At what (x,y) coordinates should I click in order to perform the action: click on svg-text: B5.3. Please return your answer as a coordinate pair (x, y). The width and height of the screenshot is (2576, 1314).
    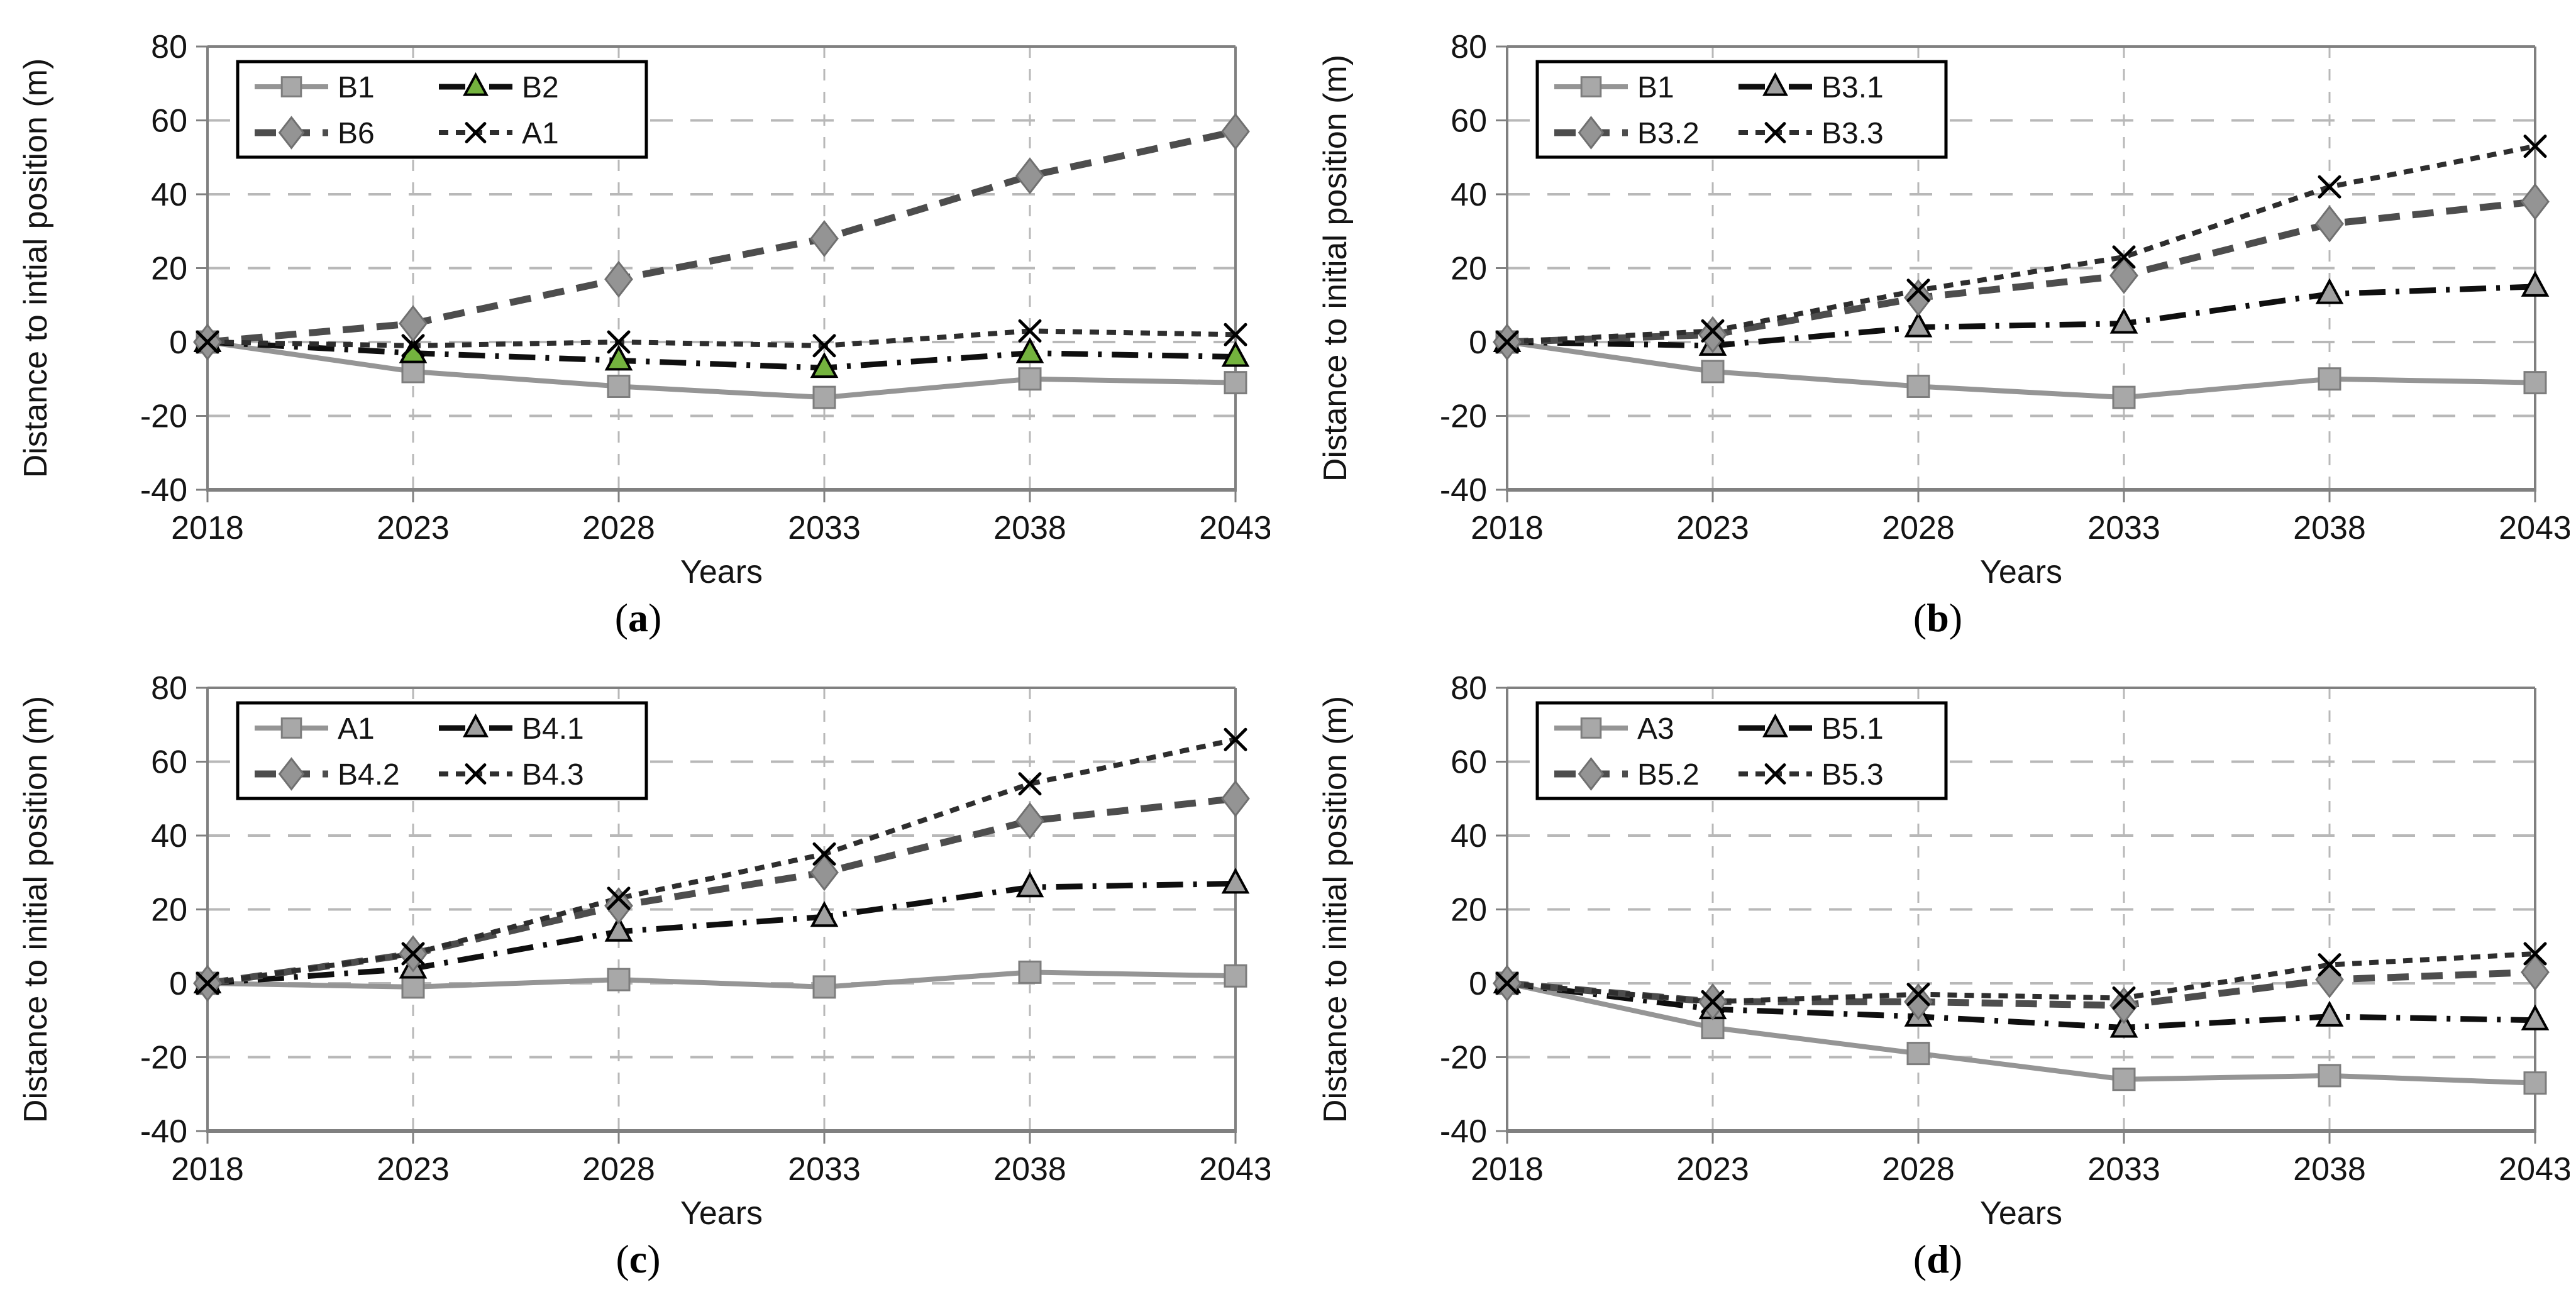
    Looking at the image, I should click on (1852, 775).